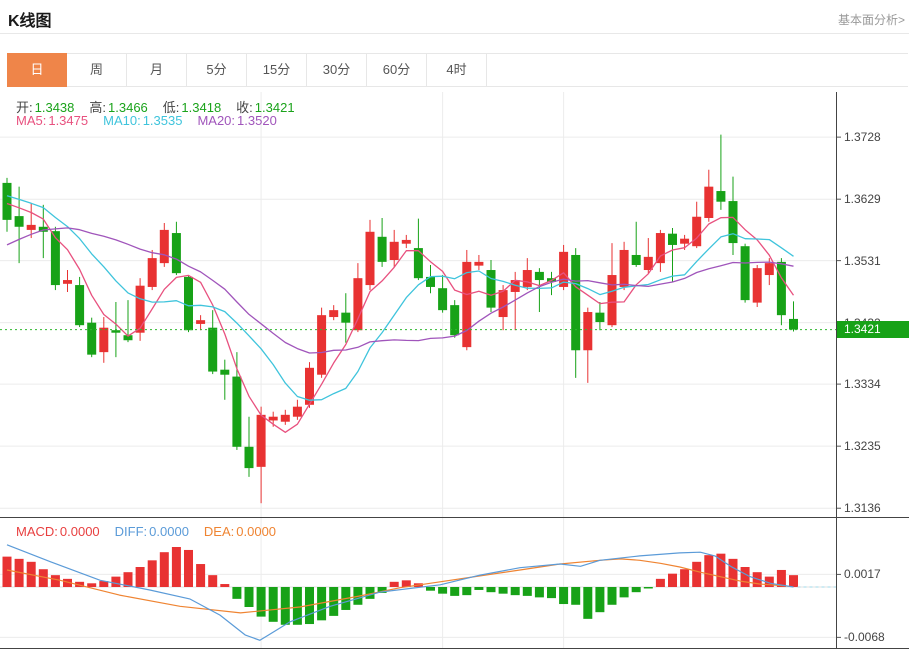  I want to click on tab-5min: 5分, so click(217, 70).